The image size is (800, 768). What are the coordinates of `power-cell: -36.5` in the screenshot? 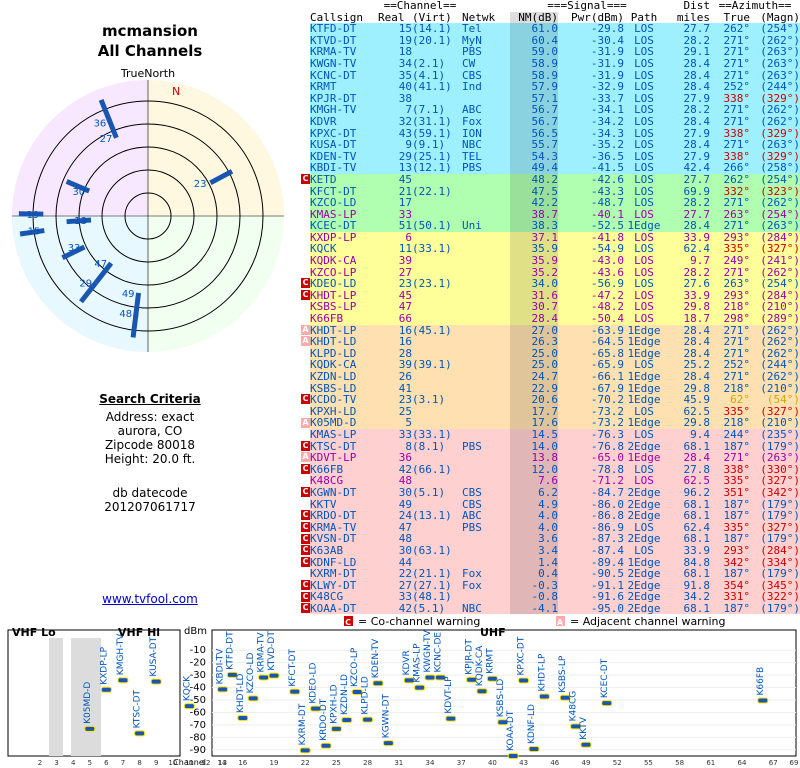 It's located at (607, 156).